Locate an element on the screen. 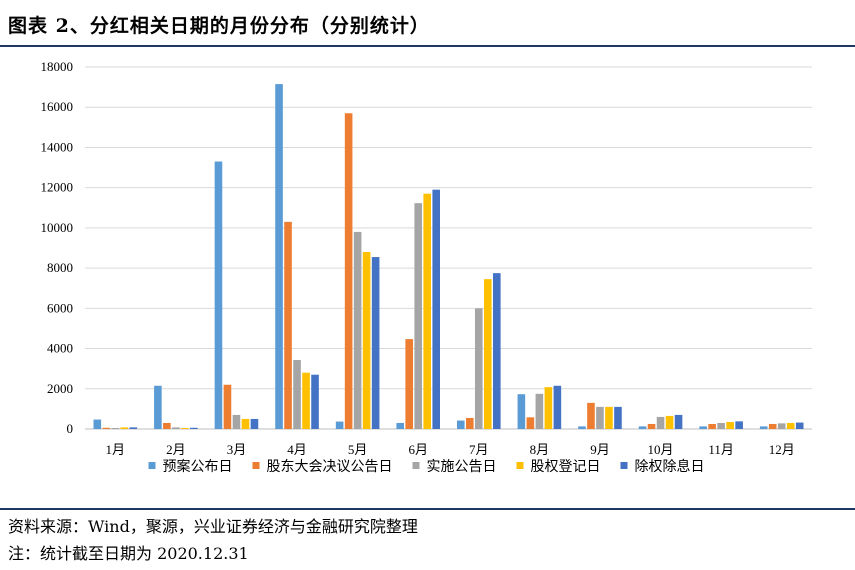  source-note: 资料来源：Wind，聚源，兴业证券经济与金融研究院整理 is located at coordinates (213, 526).